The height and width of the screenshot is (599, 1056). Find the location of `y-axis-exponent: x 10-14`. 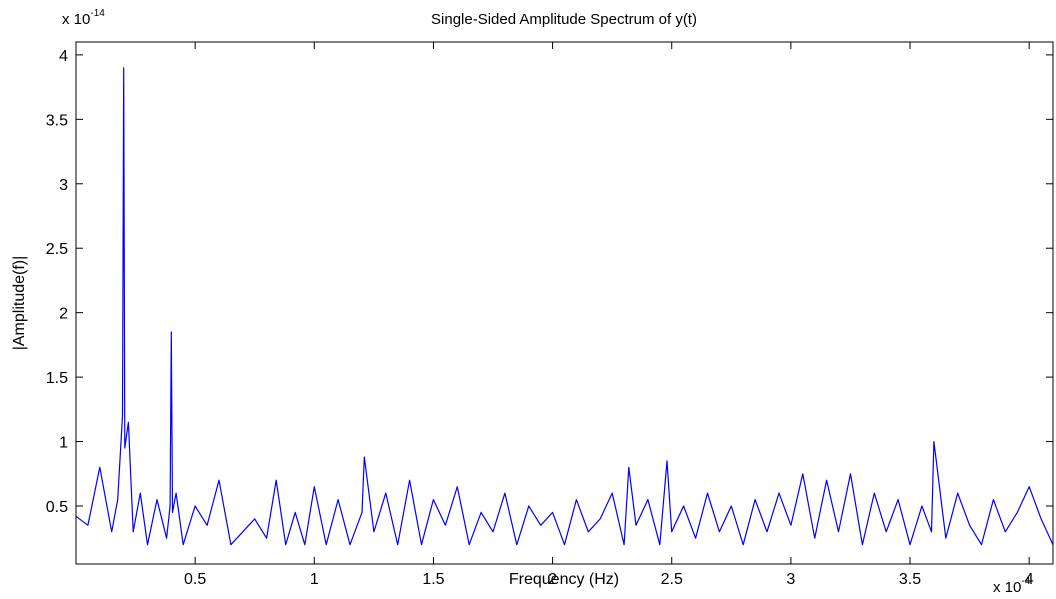

y-axis-exponent: x 10-14 is located at coordinates (83, 18).